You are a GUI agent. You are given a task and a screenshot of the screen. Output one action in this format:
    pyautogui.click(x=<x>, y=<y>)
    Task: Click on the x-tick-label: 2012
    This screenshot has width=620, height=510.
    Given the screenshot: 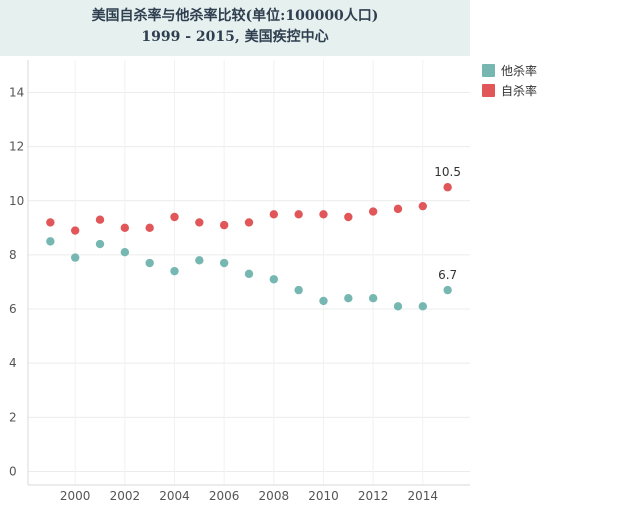 What is the action you would take?
    pyautogui.click(x=373, y=496)
    